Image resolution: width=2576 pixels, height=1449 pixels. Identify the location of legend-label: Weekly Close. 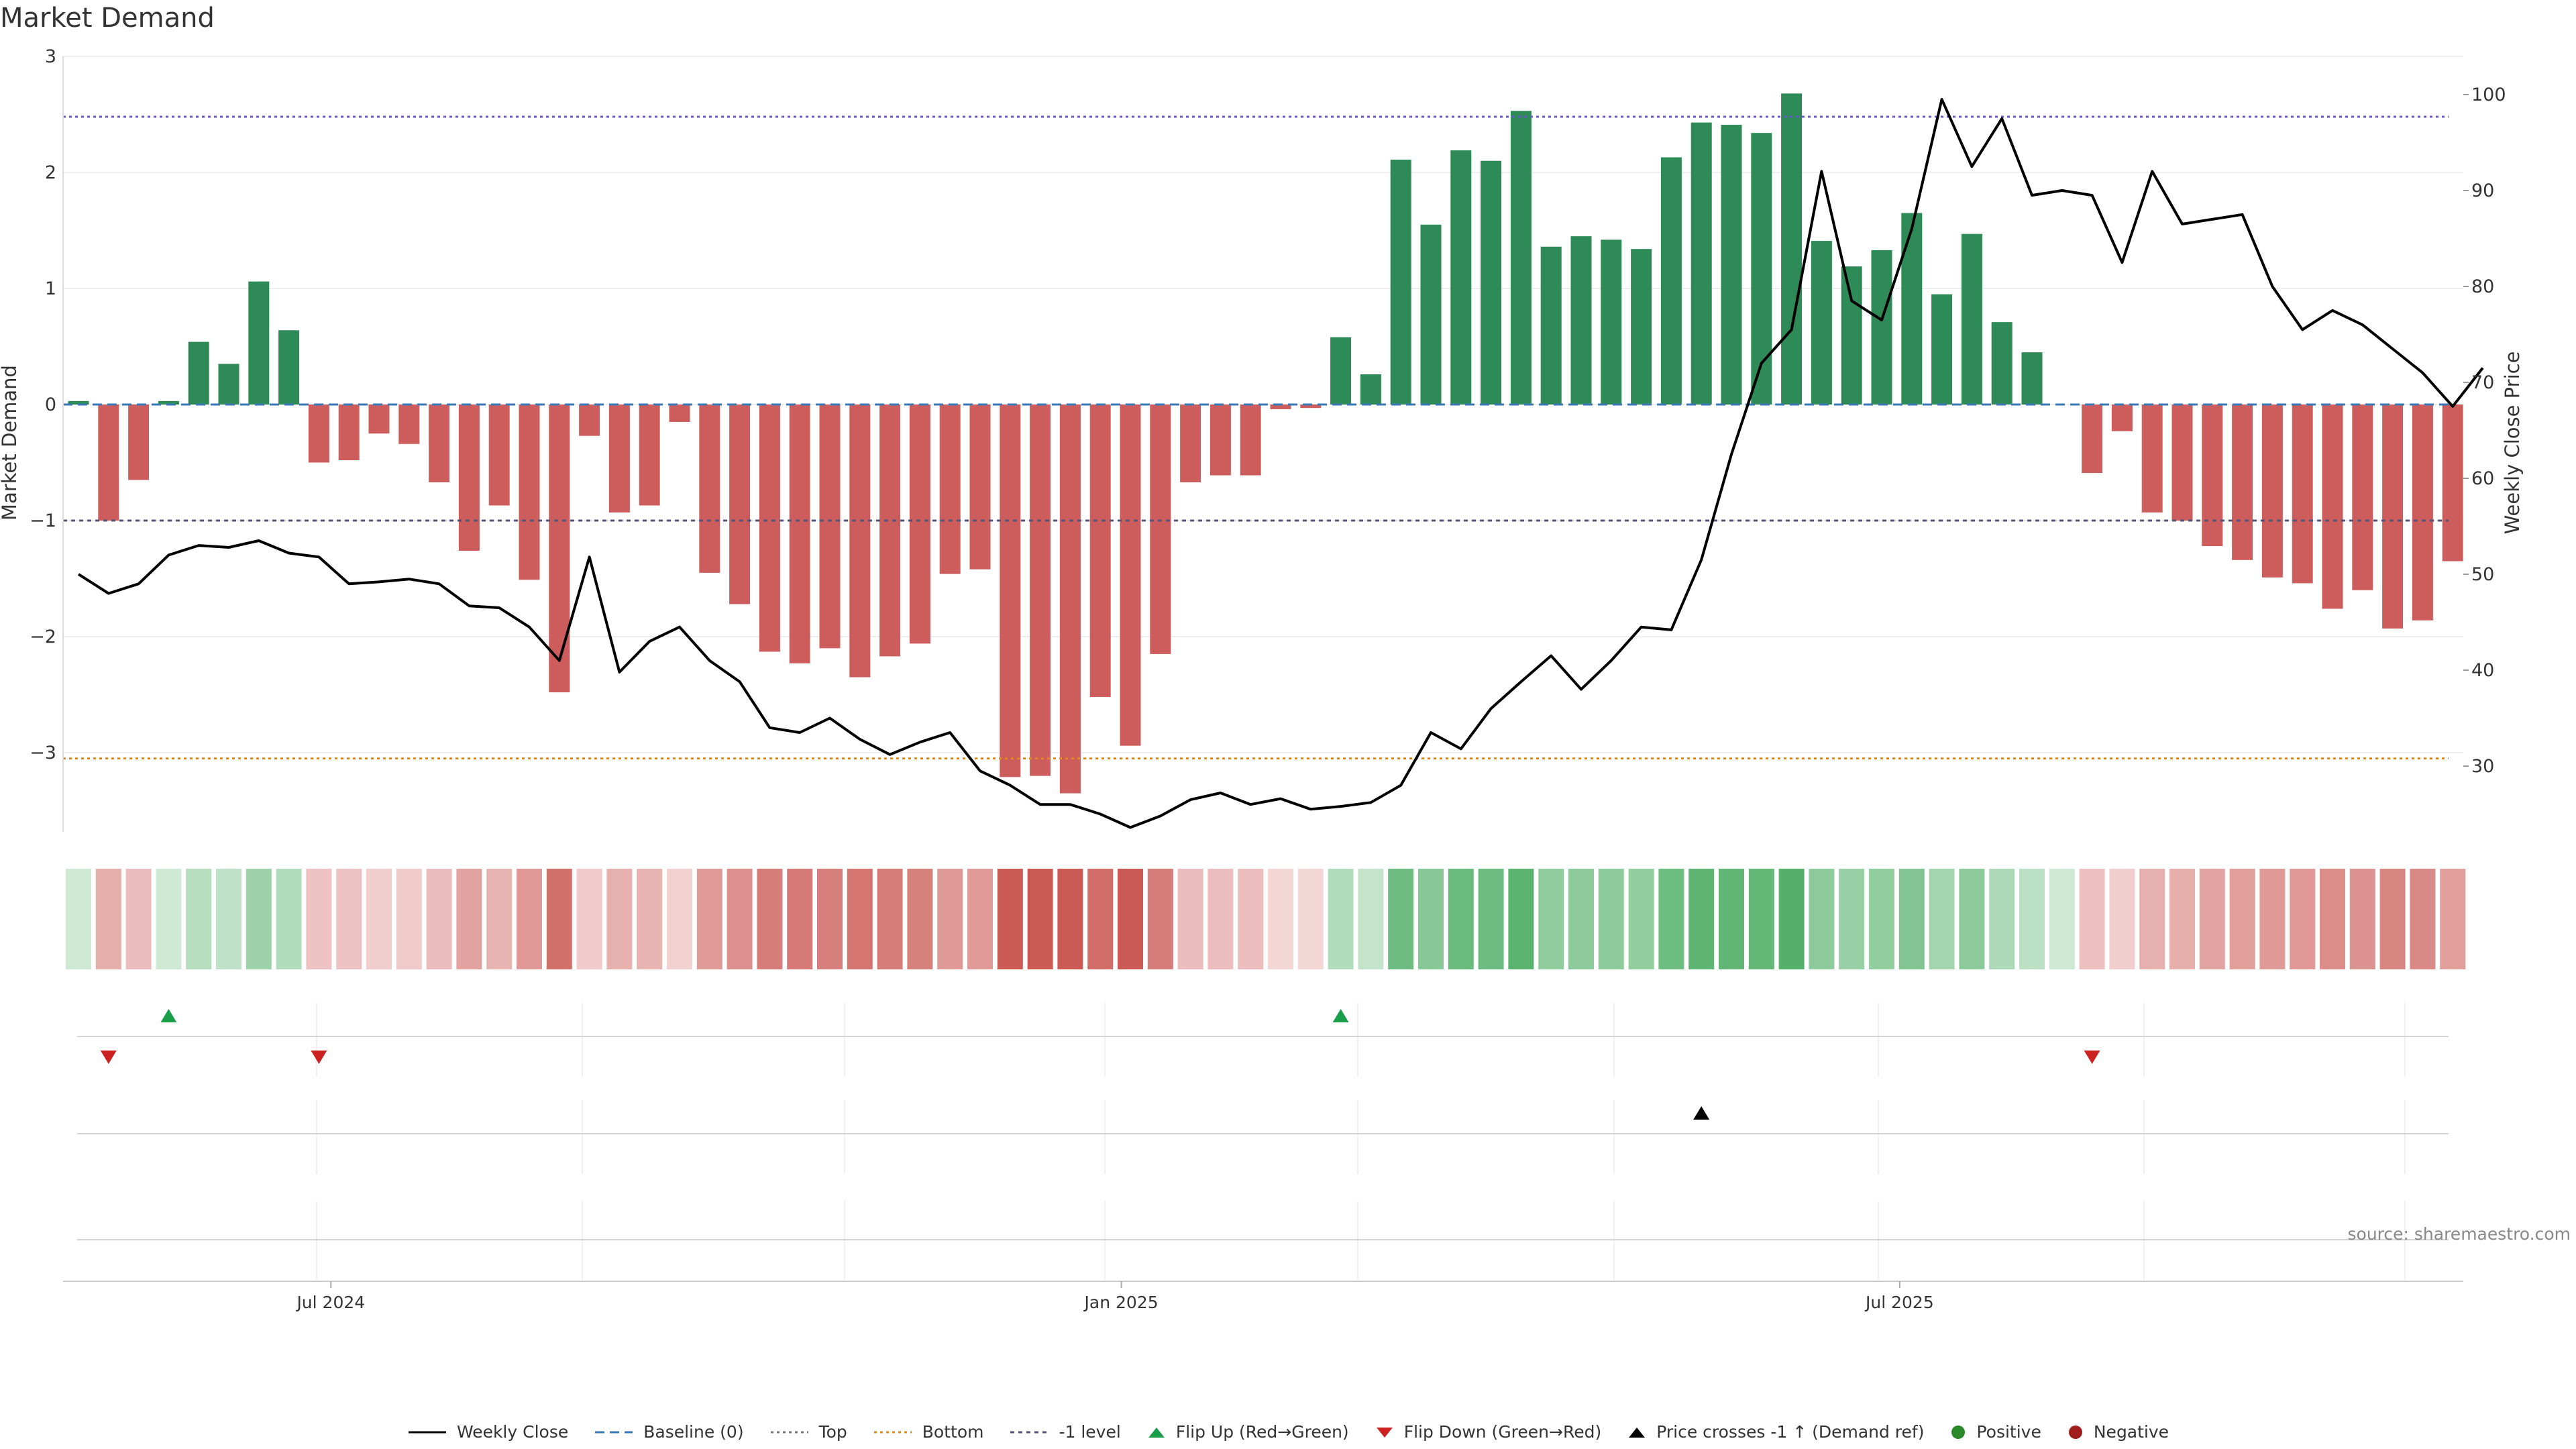
(512, 1432).